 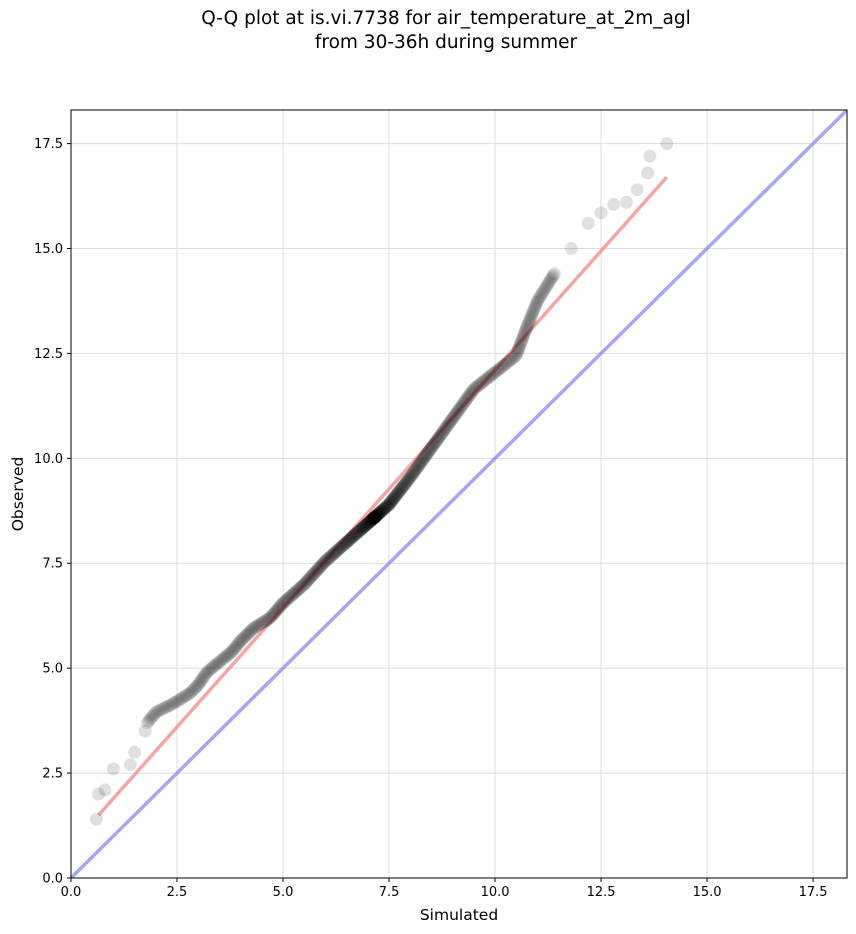 I want to click on x-tick-label: 5.0, so click(x=283, y=892).